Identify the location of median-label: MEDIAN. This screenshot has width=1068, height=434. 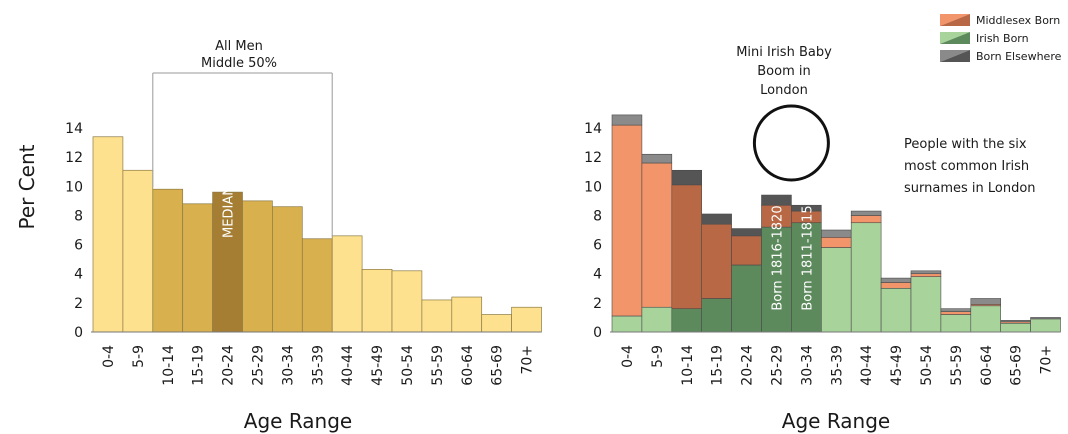
(229, 212).